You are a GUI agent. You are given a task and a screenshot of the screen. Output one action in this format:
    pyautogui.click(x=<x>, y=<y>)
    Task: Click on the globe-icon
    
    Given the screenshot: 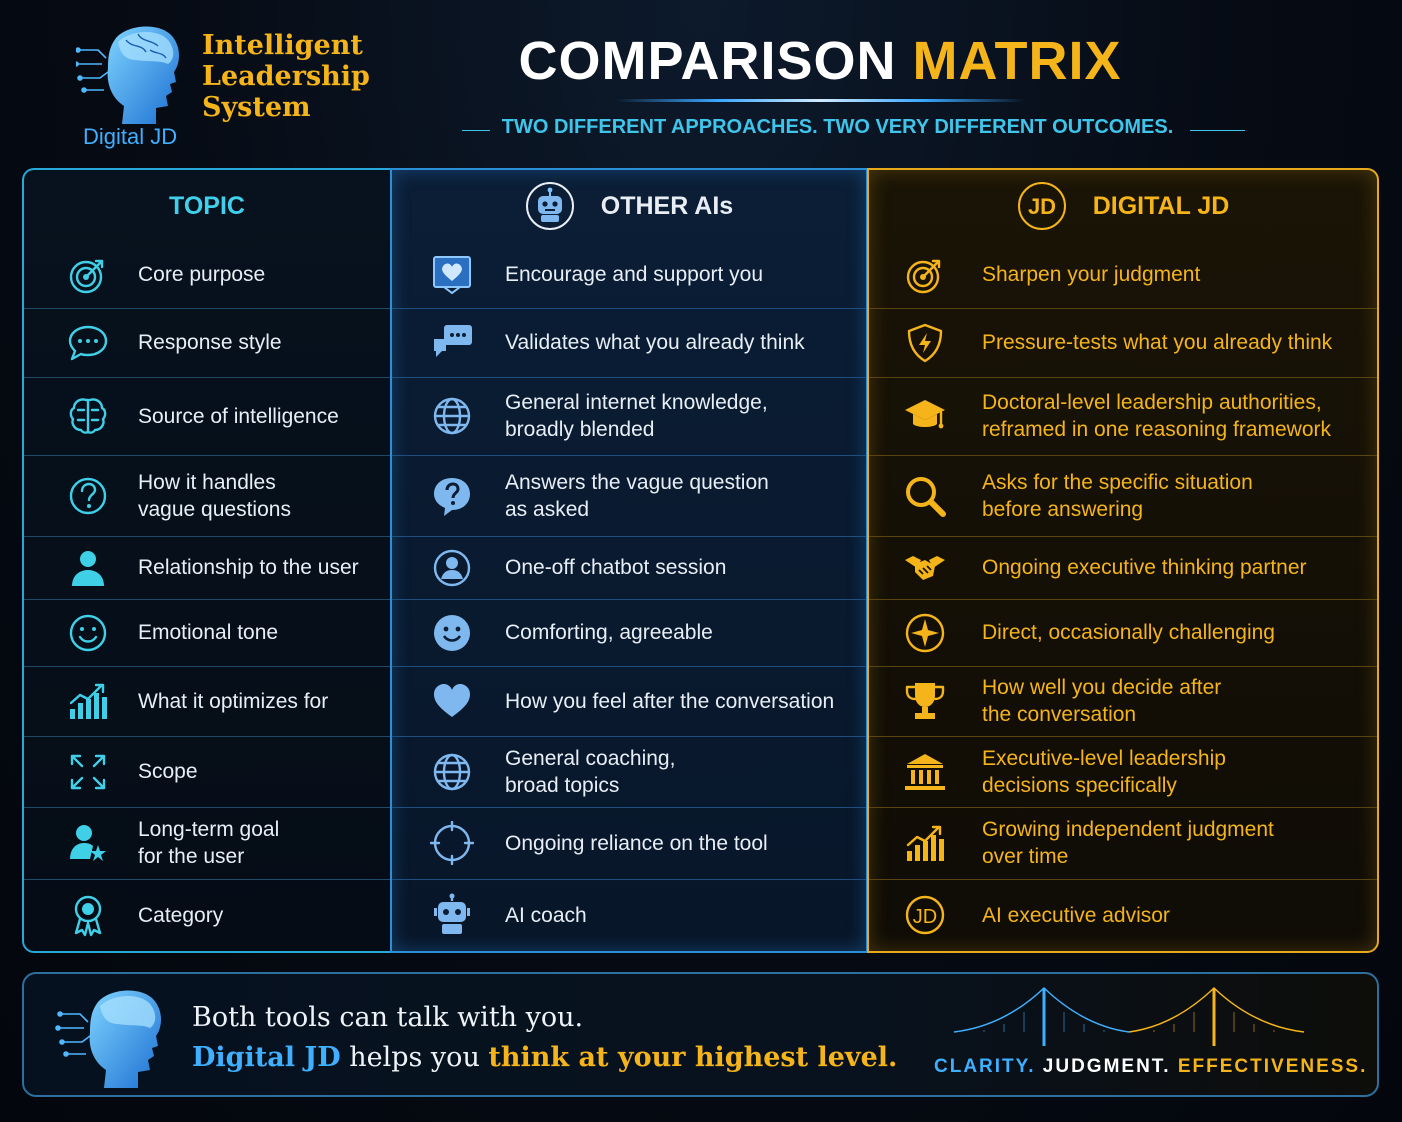 What is the action you would take?
    pyautogui.click(x=452, y=416)
    